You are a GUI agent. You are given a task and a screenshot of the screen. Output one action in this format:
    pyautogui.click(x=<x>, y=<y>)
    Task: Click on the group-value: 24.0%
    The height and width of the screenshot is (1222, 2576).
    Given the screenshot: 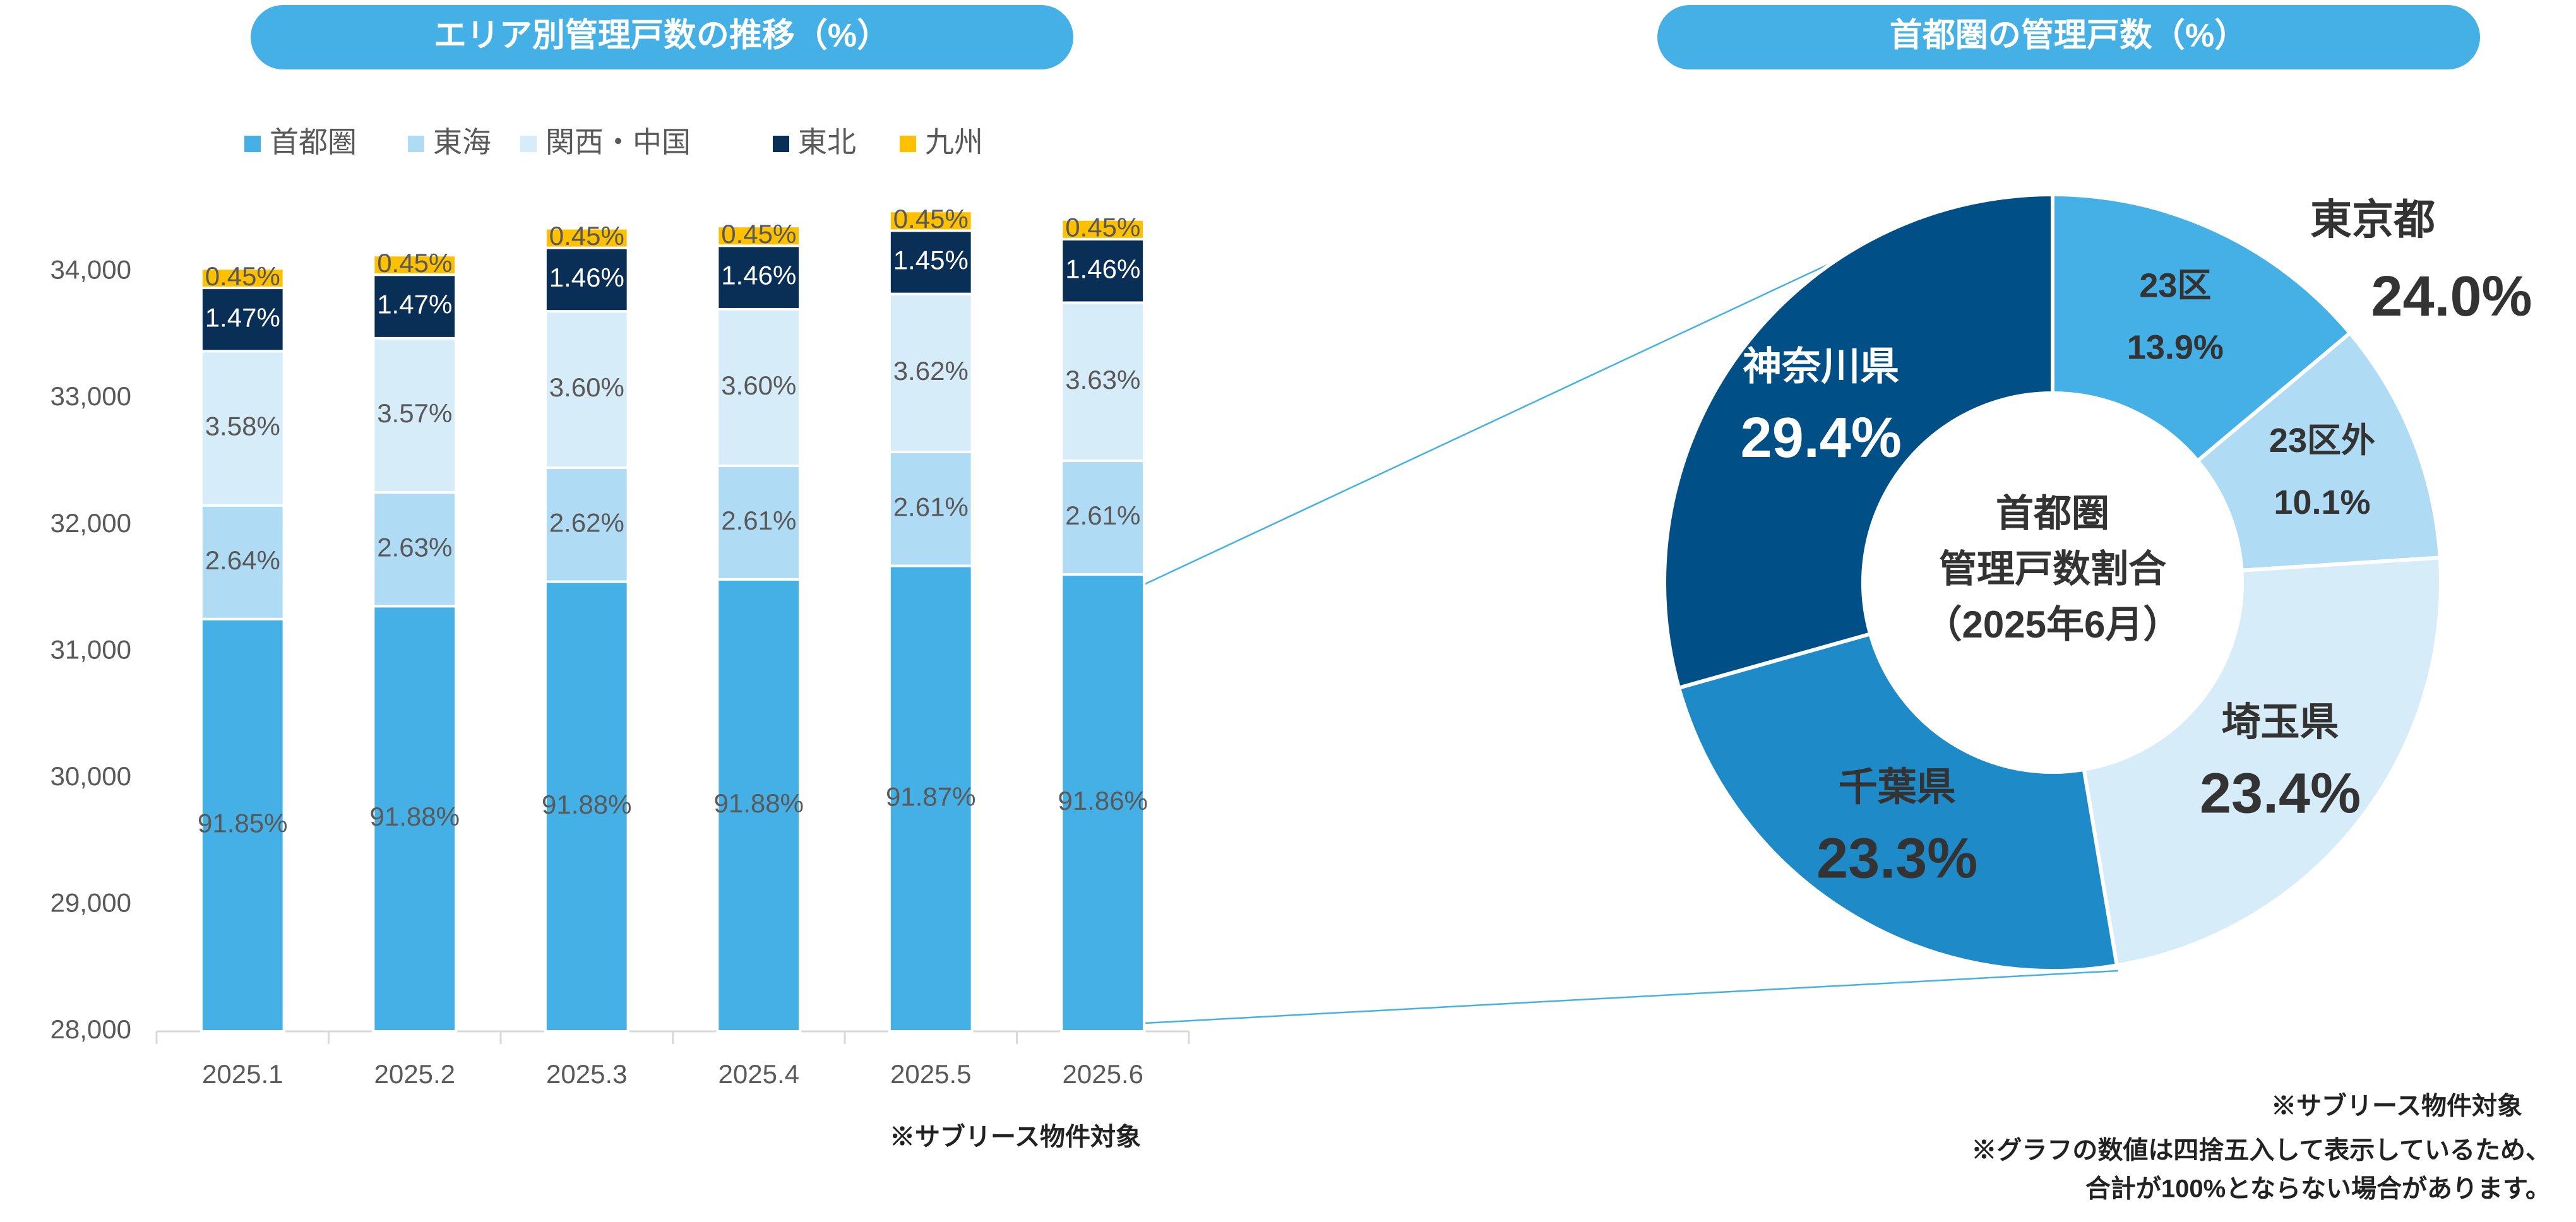 What is the action you would take?
    pyautogui.click(x=2451, y=297)
    